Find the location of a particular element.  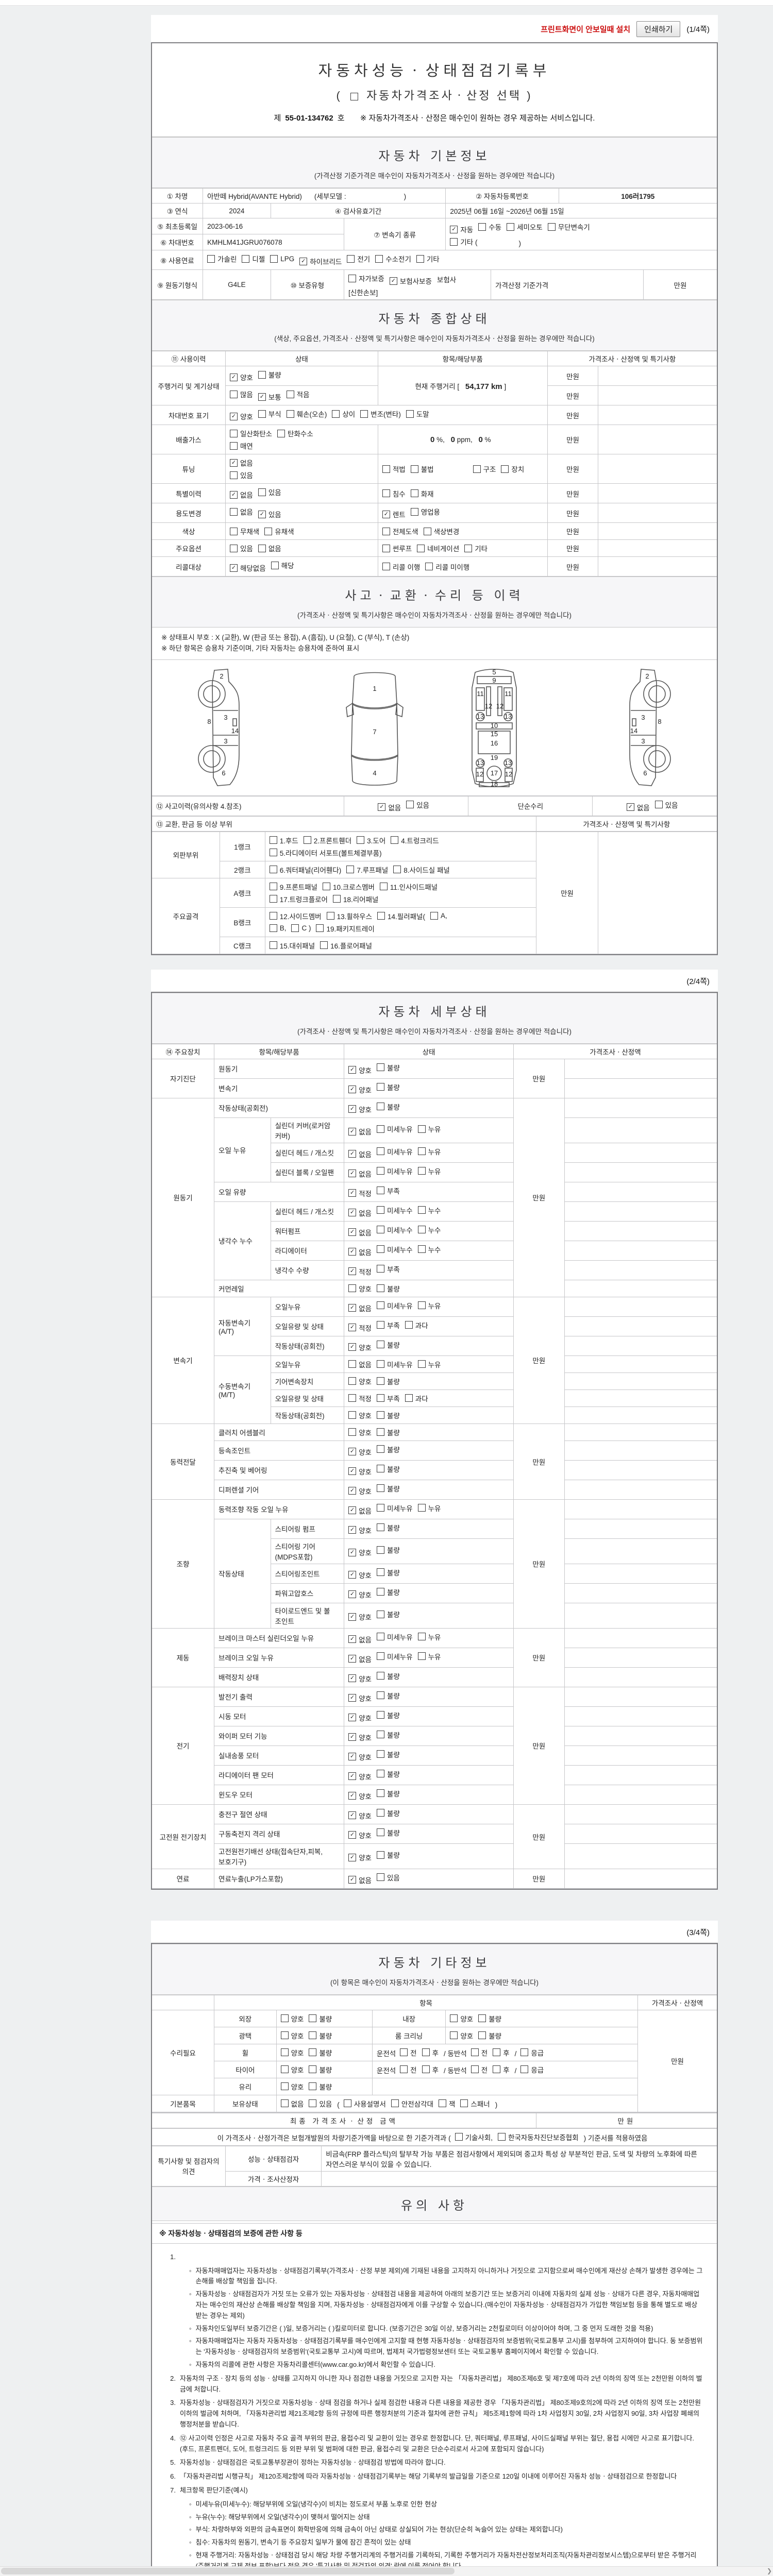

checkbox-있음: 있음 is located at coordinates (417, 805).